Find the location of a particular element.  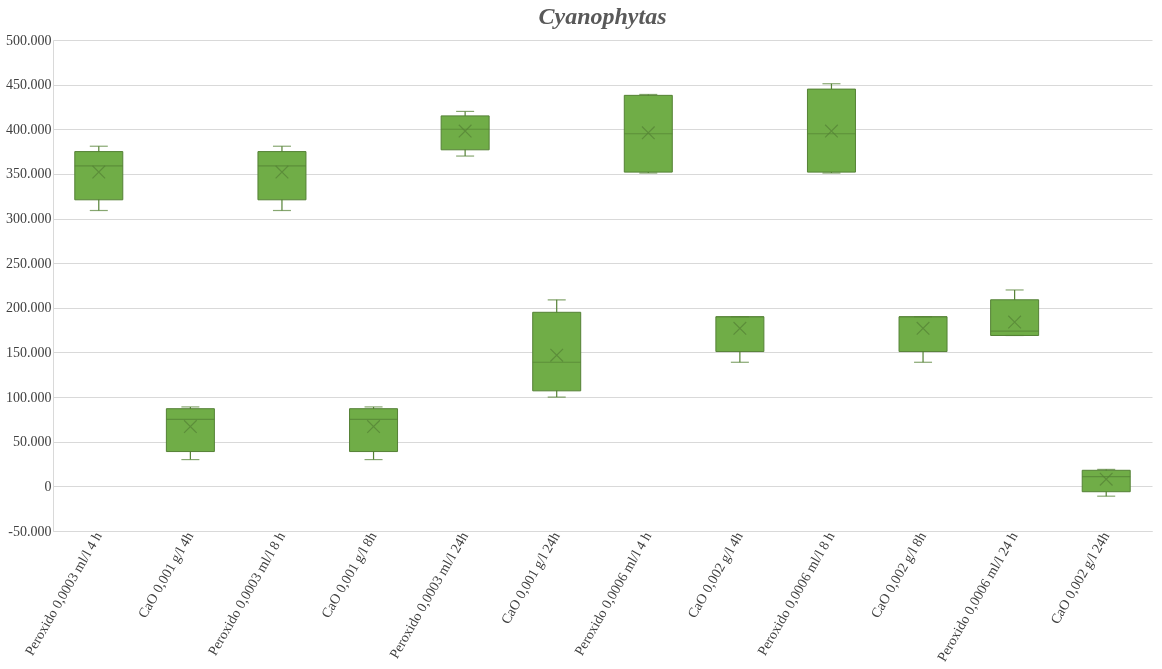

y-tick-label: 450.000 is located at coordinates (29, 85).